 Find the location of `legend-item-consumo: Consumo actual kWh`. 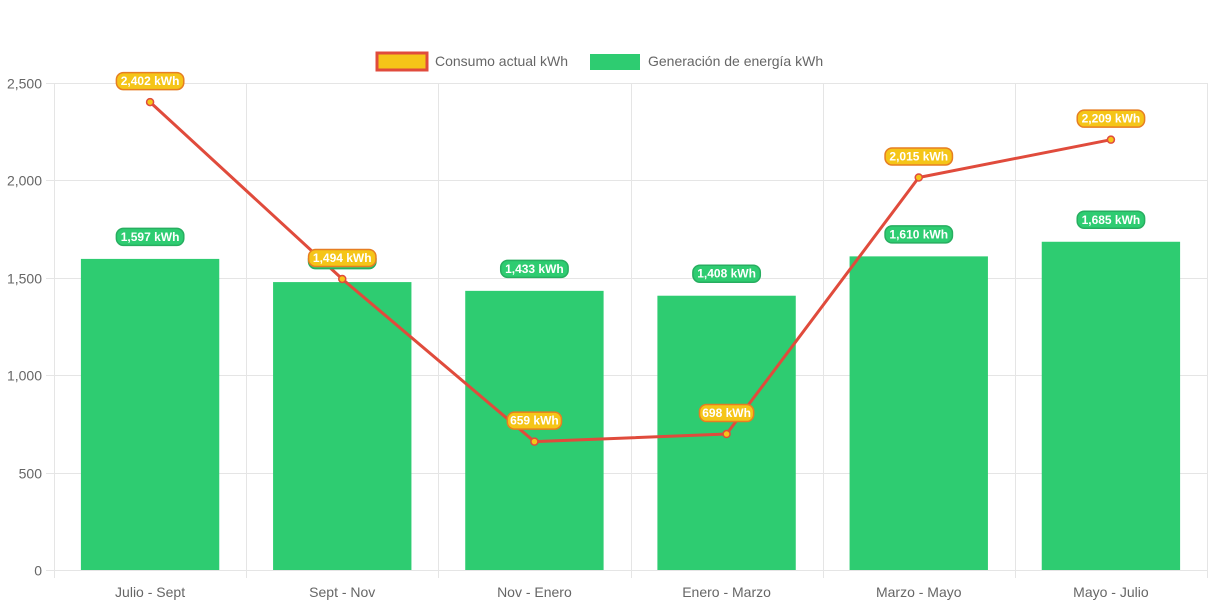

legend-item-consumo: Consumo actual kWh is located at coordinates (471, 61).